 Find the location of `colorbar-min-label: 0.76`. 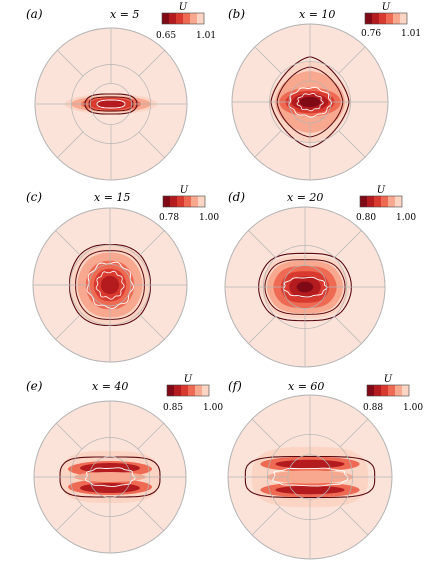

colorbar-min-label: 0.76 is located at coordinates (371, 34).